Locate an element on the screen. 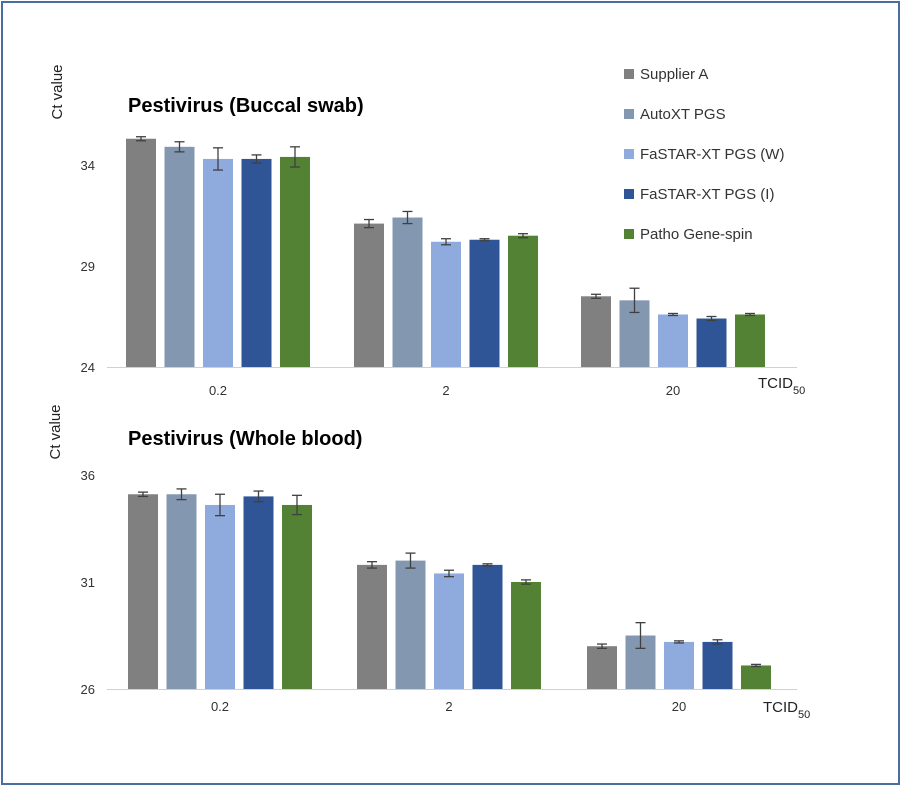 Image resolution: width=901 pixels, height=786 pixels. chart-title: Pestivirus (Whole blood) is located at coordinates (245, 439).